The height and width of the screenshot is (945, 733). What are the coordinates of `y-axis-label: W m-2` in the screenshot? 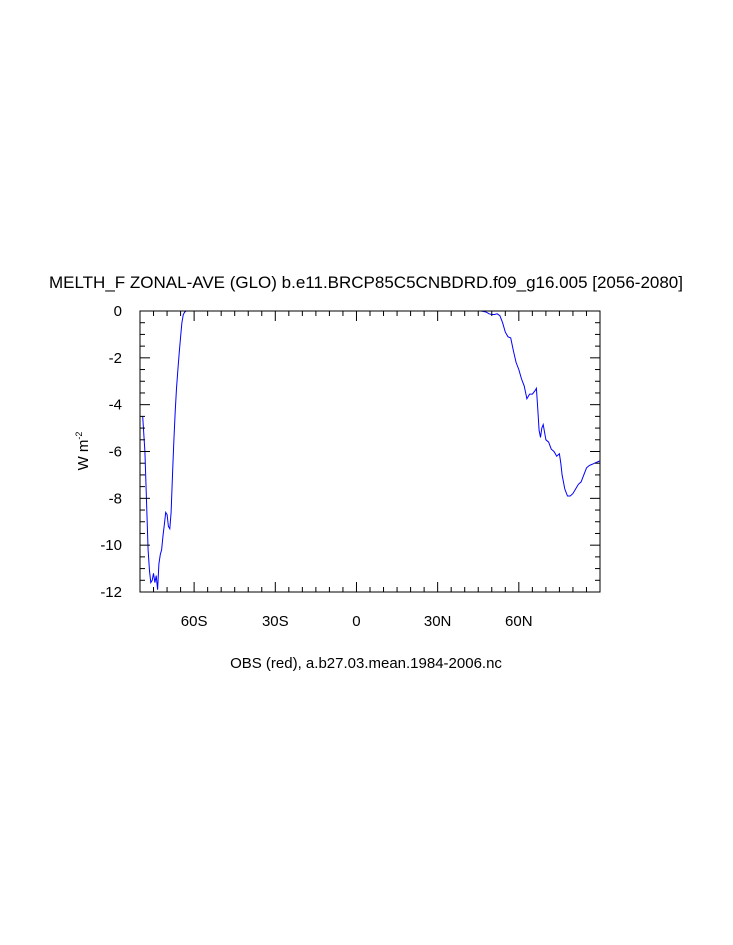 It's located at (83, 451).